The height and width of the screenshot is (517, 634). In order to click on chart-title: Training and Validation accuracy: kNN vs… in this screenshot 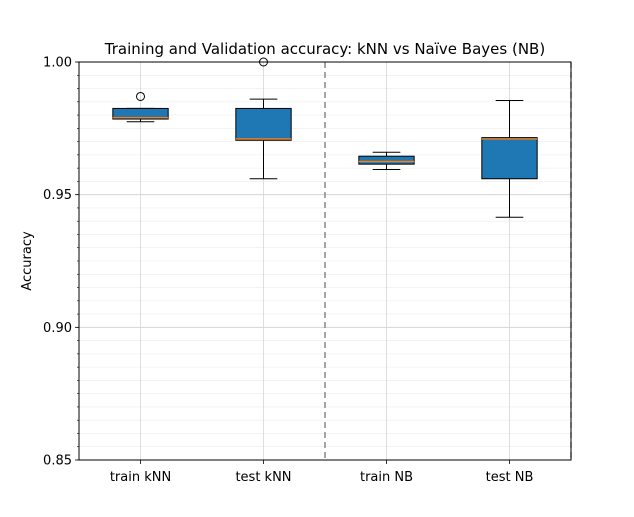, I will do `click(324, 49)`.